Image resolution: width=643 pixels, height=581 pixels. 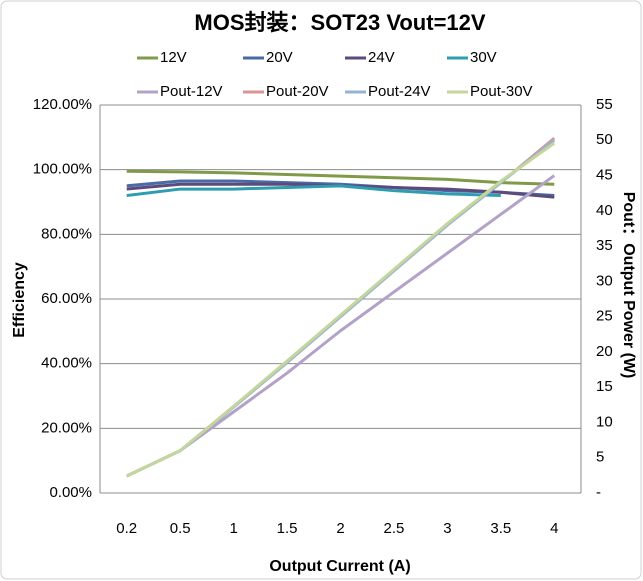 What do you see at coordinates (628, 285) in the screenshot?
I see `y2-axis-title: Pout：Output Power (W)` at bounding box center [628, 285].